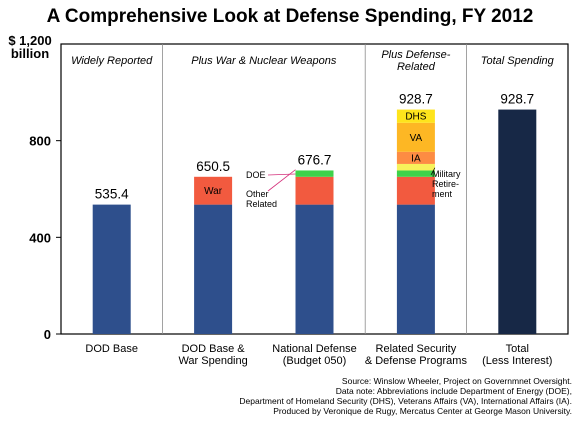 The height and width of the screenshot is (421, 580). Describe the element at coordinates (315, 159) in the screenshot. I see `bar-total-label: 676.7` at that location.